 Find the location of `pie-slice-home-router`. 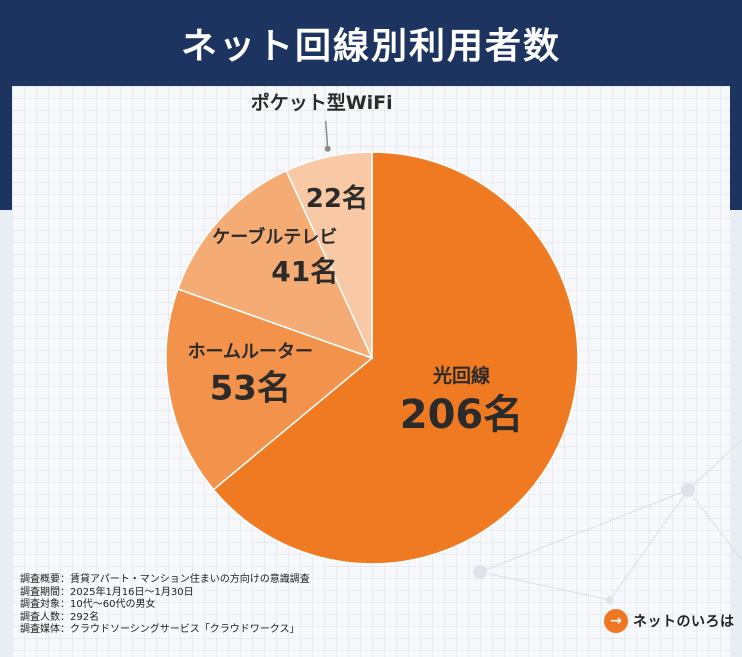

pie-slice-home-router is located at coordinates (269, 389).